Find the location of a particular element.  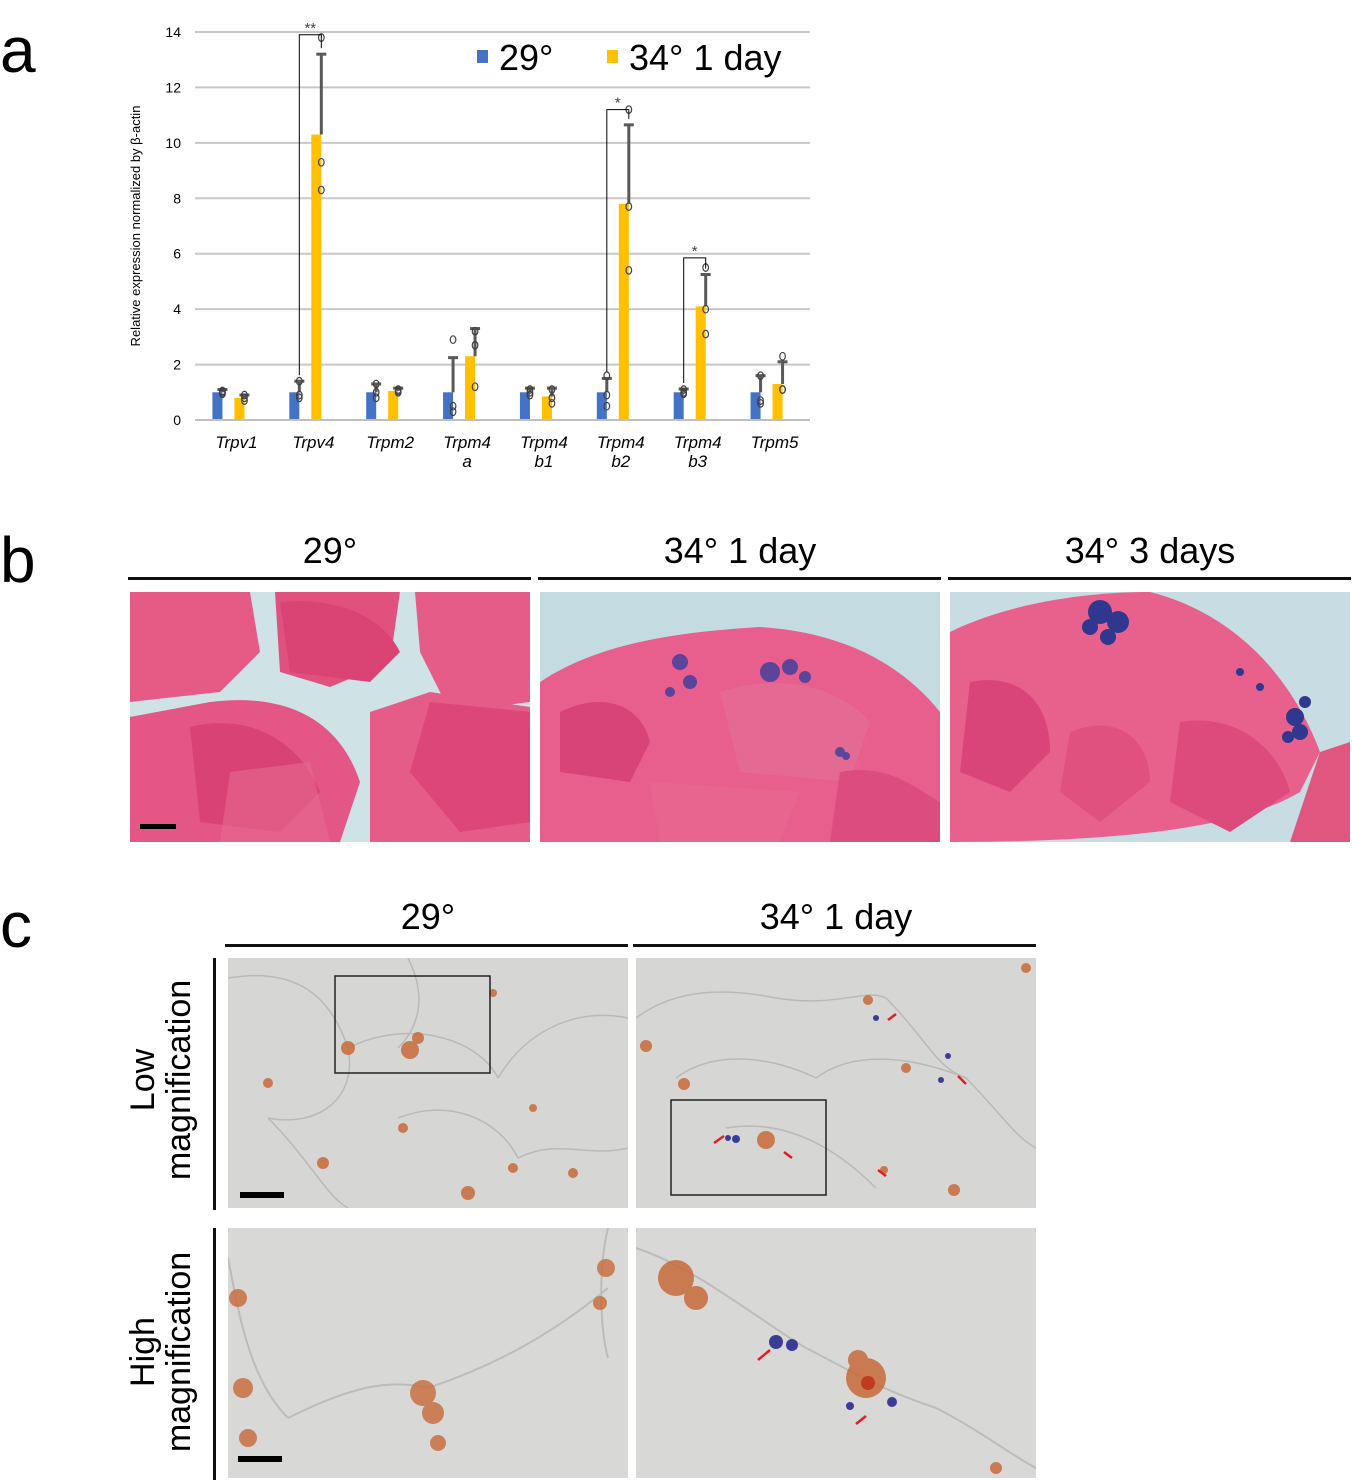

bar-trpm2-s2 is located at coordinates (393, 405).